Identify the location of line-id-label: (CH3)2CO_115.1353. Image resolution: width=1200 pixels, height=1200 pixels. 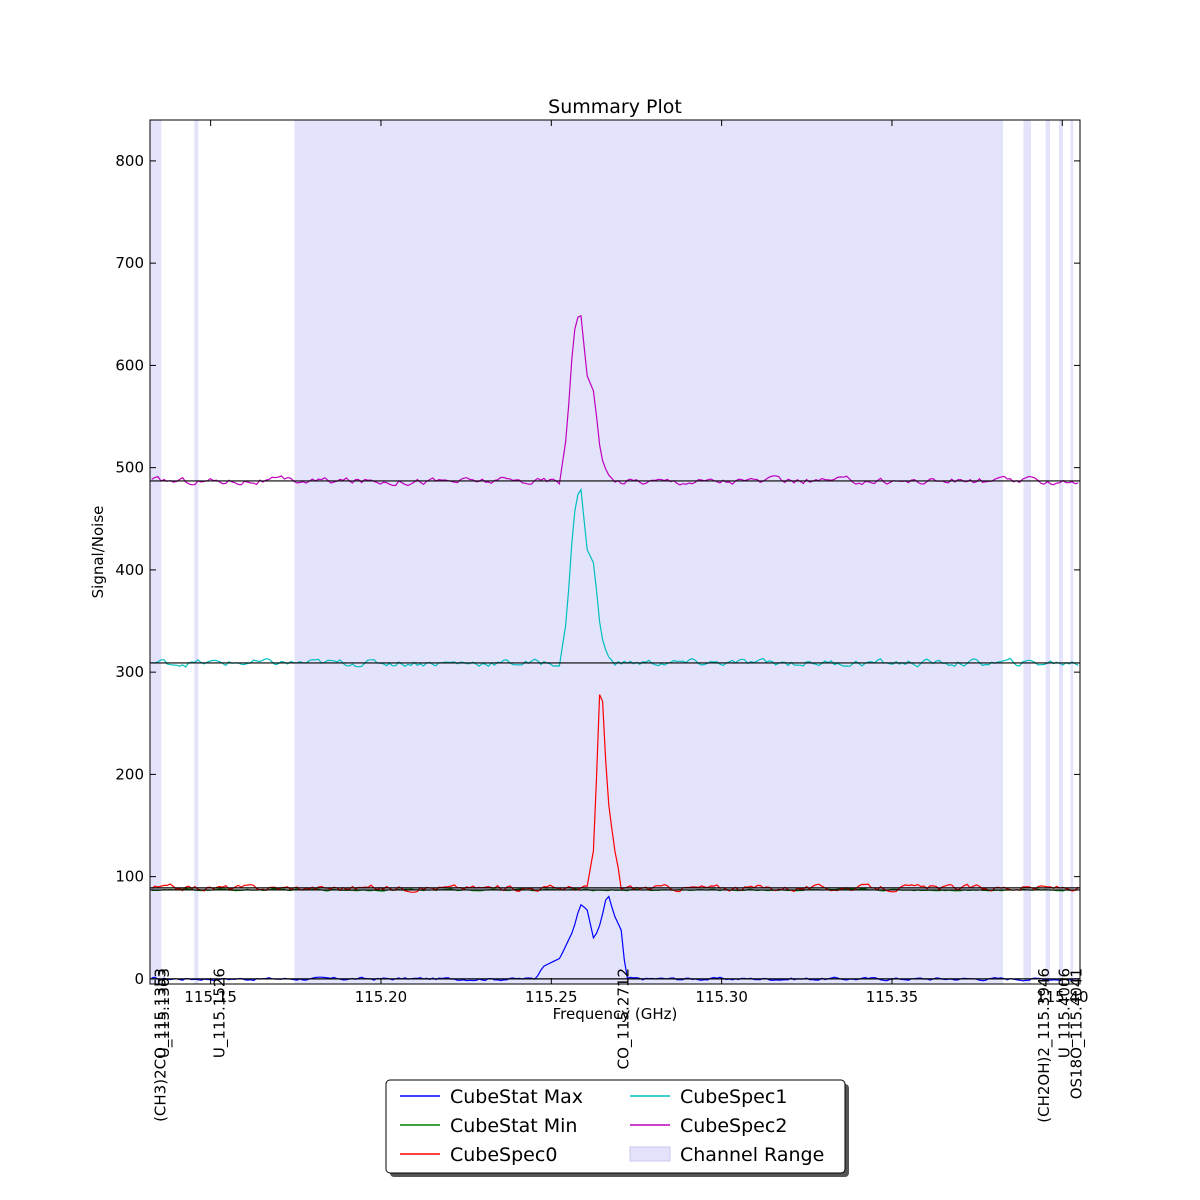
(161, 1045).